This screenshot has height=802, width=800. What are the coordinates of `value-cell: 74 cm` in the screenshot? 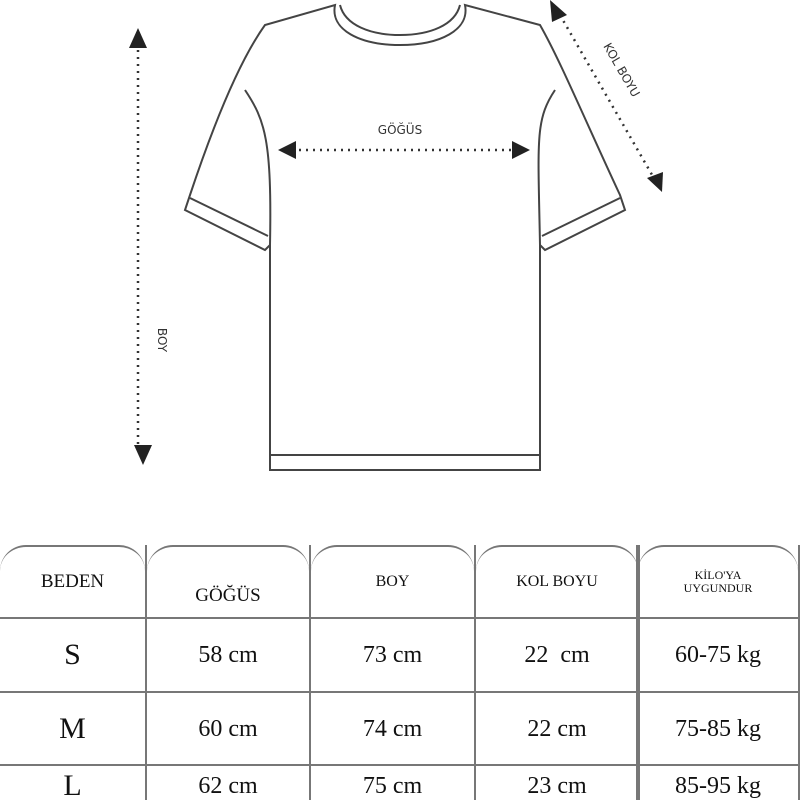 It's located at (392, 728).